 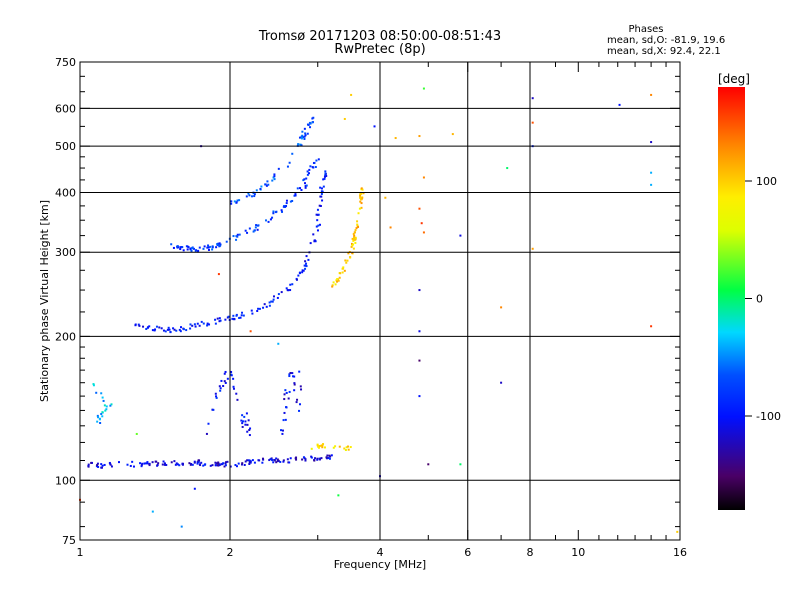 What do you see at coordinates (645, 29) in the screenshot?
I see `info-heading: Phases` at bounding box center [645, 29].